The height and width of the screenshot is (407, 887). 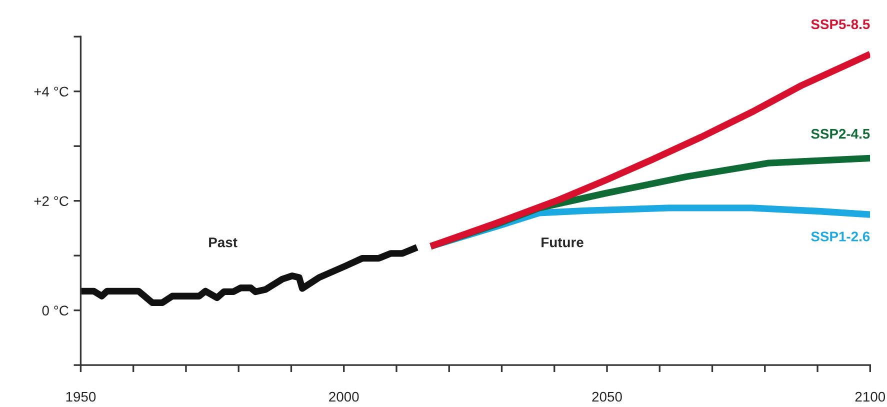 What do you see at coordinates (870, 397) in the screenshot?
I see `x-tick-label: 2100` at bounding box center [870, 397].